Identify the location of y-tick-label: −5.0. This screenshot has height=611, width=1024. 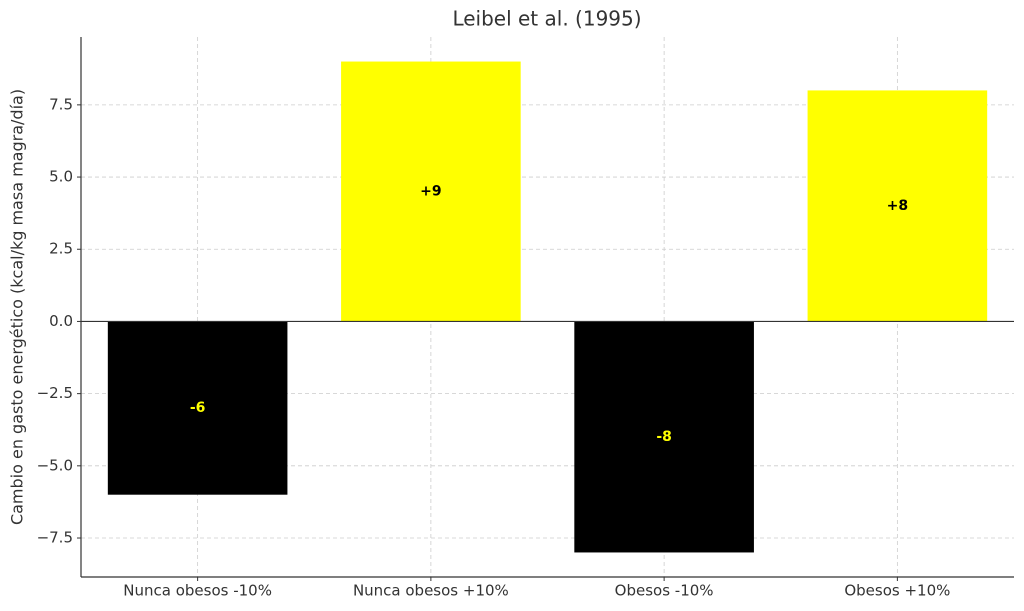
(55, 465).